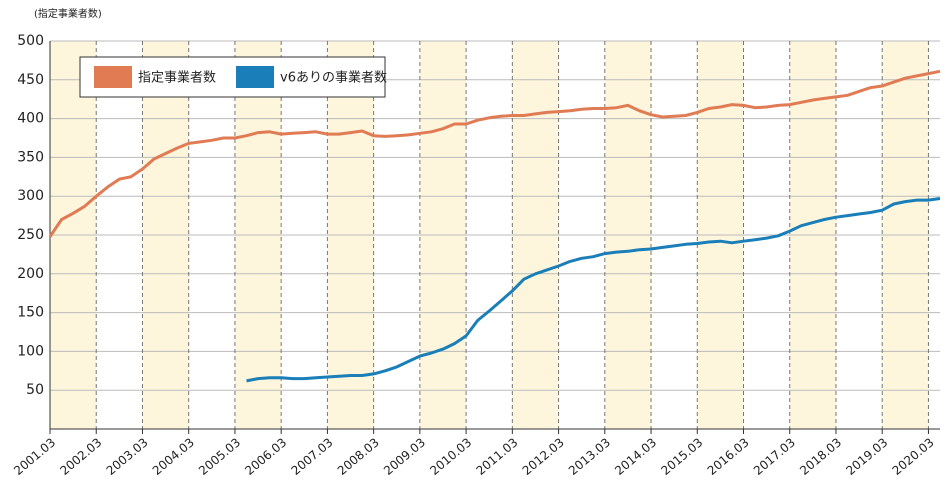  I want to click on axis-label: (指定事業者数), so click(68, 13).